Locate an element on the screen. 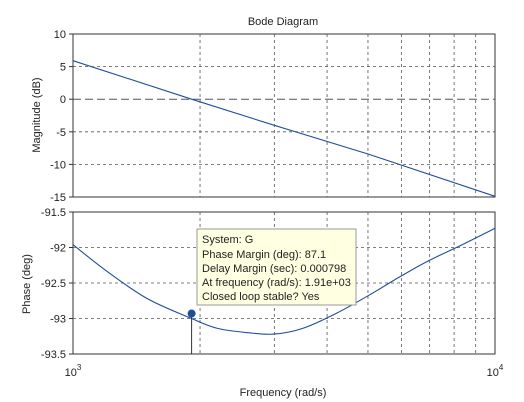 This screenshot has width=524, height=402. phase-y-ticks: -91.5 -92 -92.5 -93 -93.5 is located at coordinates (57, 284).